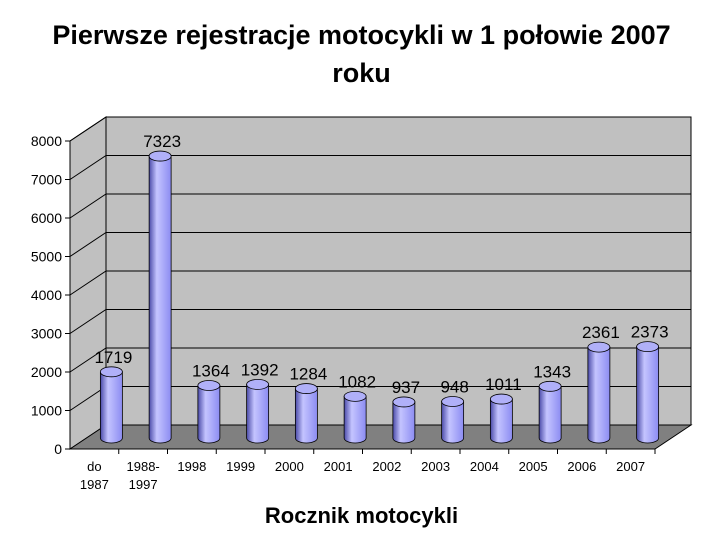 This screenshot has height=541, width=723. What do you see at coordinates (46, 334) in the screenshot?
I see `y-tick-label: 3000` at bounding box center [46, 334].